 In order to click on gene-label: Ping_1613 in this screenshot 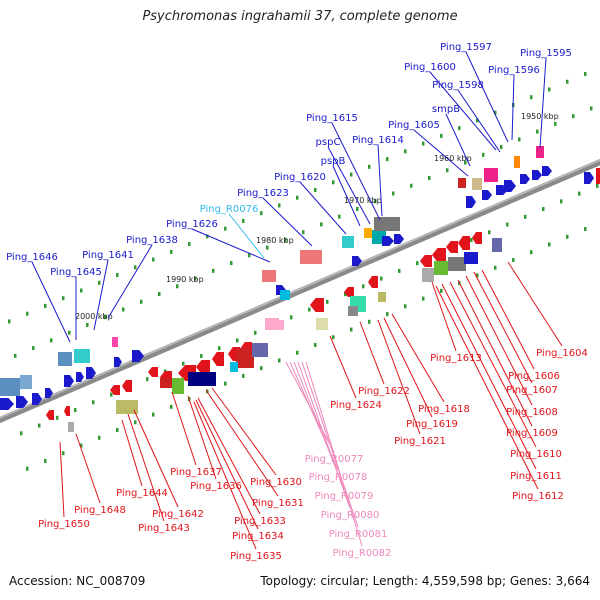, I will do `click(456, 358)`.